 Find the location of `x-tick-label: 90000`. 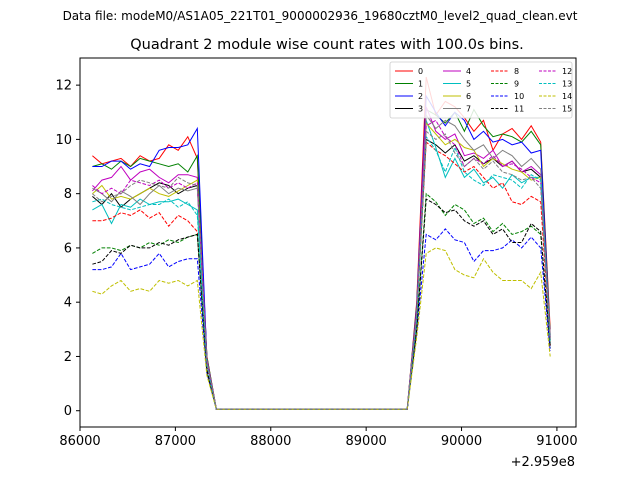

x-tick-label: 90000 is located at coordinates (461, 441).